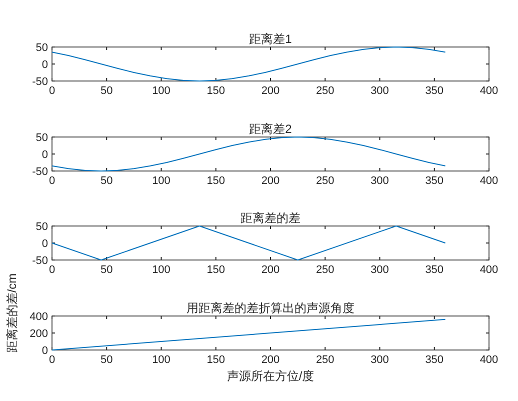 The height and width of the screenshot is (401, 518). I want to click on x-axis-title: 声源所在方位/度, so click(270, 376).